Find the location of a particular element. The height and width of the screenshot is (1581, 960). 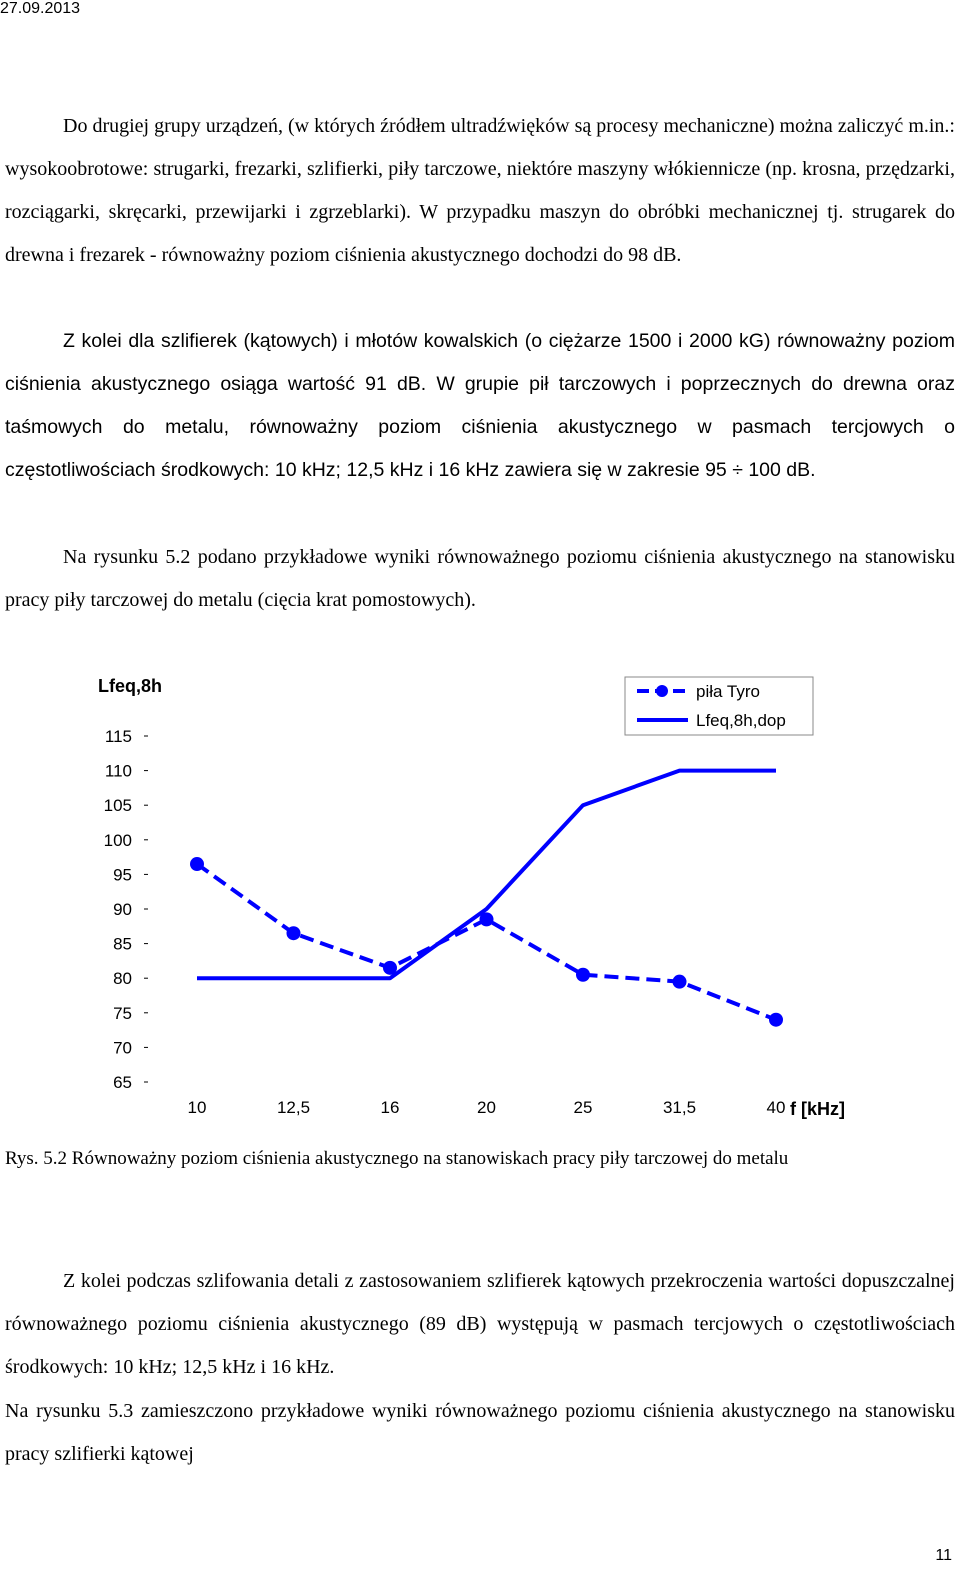

y-tick-label: 70 is located at coordinates (122, 1047).